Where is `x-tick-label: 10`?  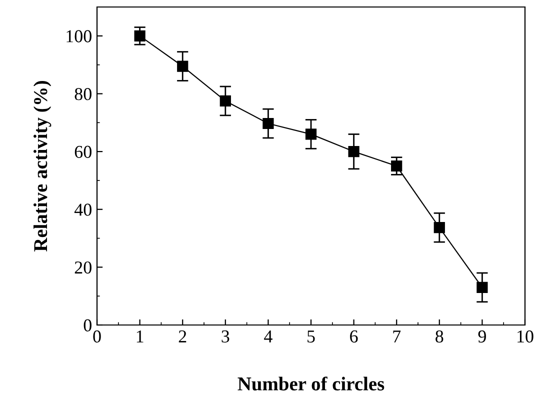
x-tick-label: 10 is located at coordinates (526, 336).